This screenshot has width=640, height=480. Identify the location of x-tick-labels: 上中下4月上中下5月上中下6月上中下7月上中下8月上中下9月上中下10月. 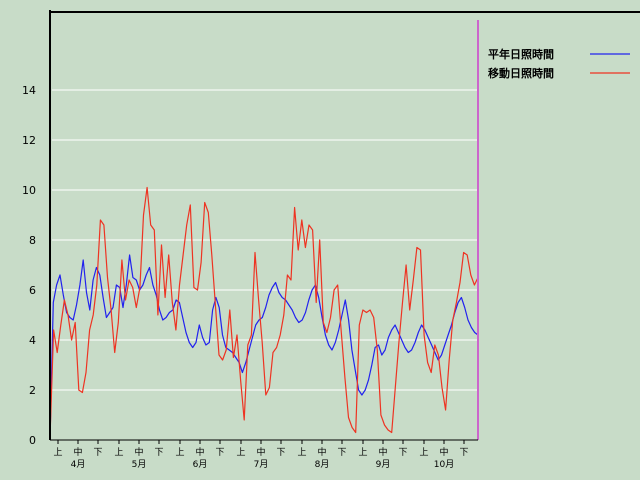
(261, 455).